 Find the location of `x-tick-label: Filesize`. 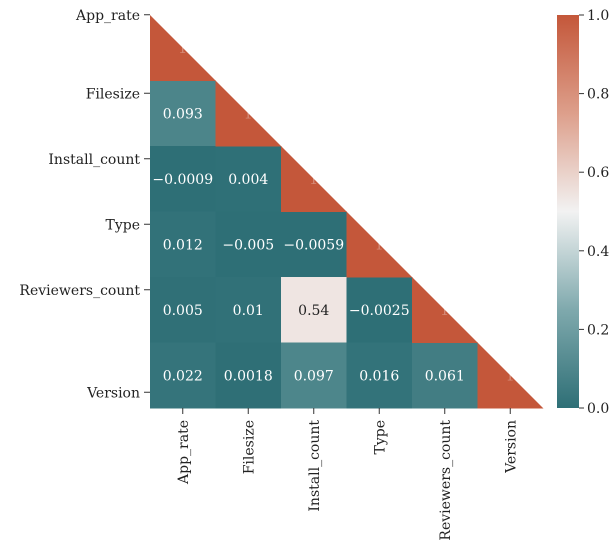

x-tick-label: Filesize is located at coordinates (249, 447).